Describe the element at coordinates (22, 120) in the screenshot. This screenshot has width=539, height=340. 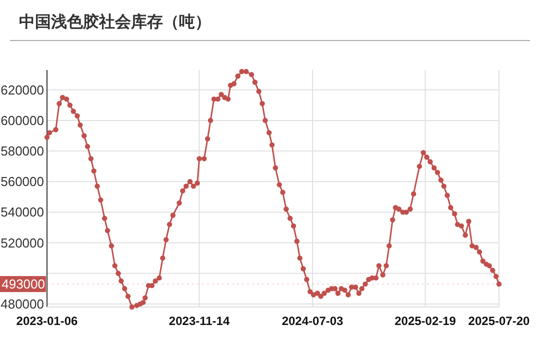
I see `y-tick-label: 600000` at that location.